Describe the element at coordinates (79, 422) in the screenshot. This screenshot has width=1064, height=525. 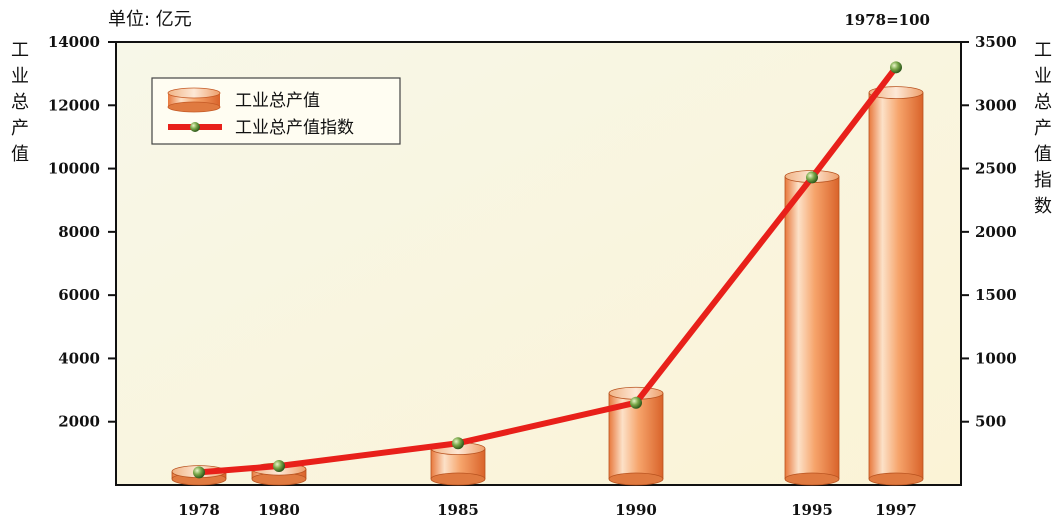
I see `left-tick-label: 2000` at that location.